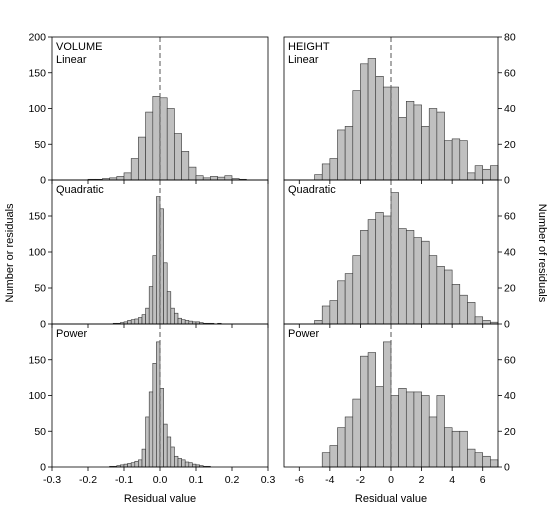 This screenshot has width=550, height=514. I want to click on x-tick-label: 0, so click(391, 480).